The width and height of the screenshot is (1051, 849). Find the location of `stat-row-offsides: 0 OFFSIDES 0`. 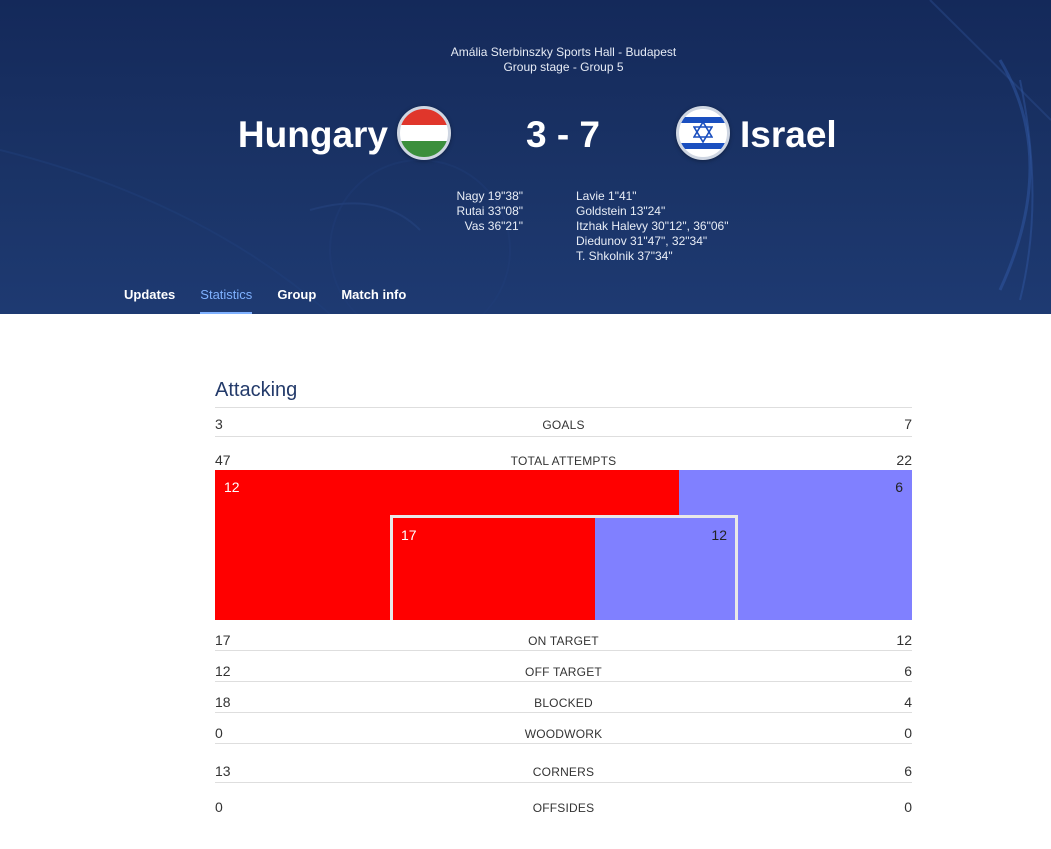

stat-row-offsides: 0 OFFSIDES 0 is located at coordinates (563, 810).